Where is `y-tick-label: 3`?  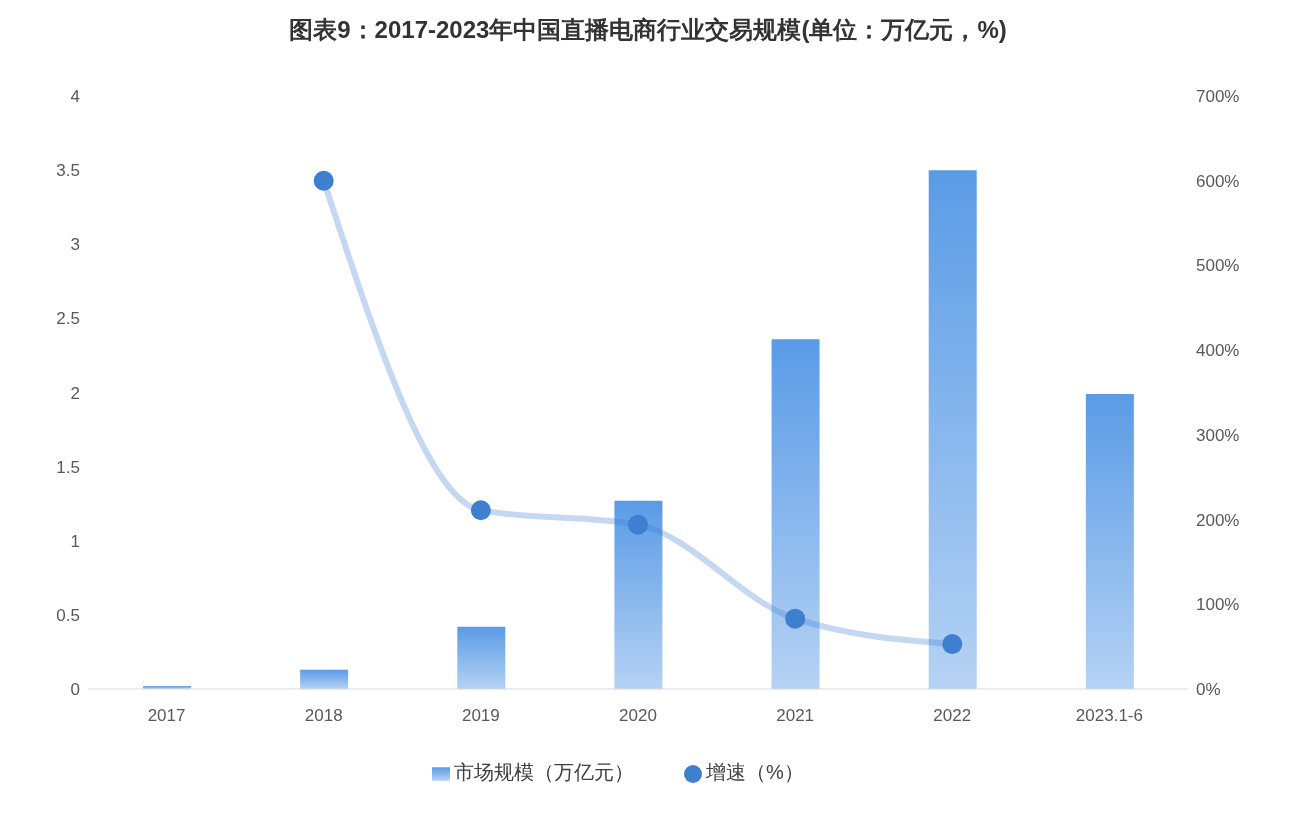 y-tick-label: 3 is located at coordinates (75, 245).